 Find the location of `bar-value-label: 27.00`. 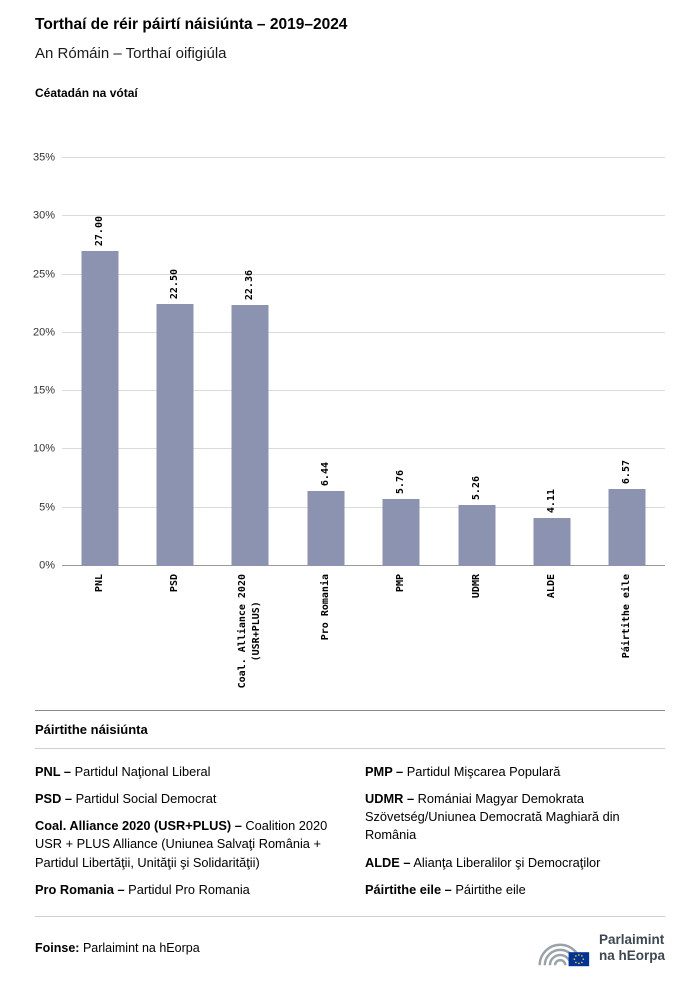

bar-value-label: 27.00 is located at coordinates (99, 231).